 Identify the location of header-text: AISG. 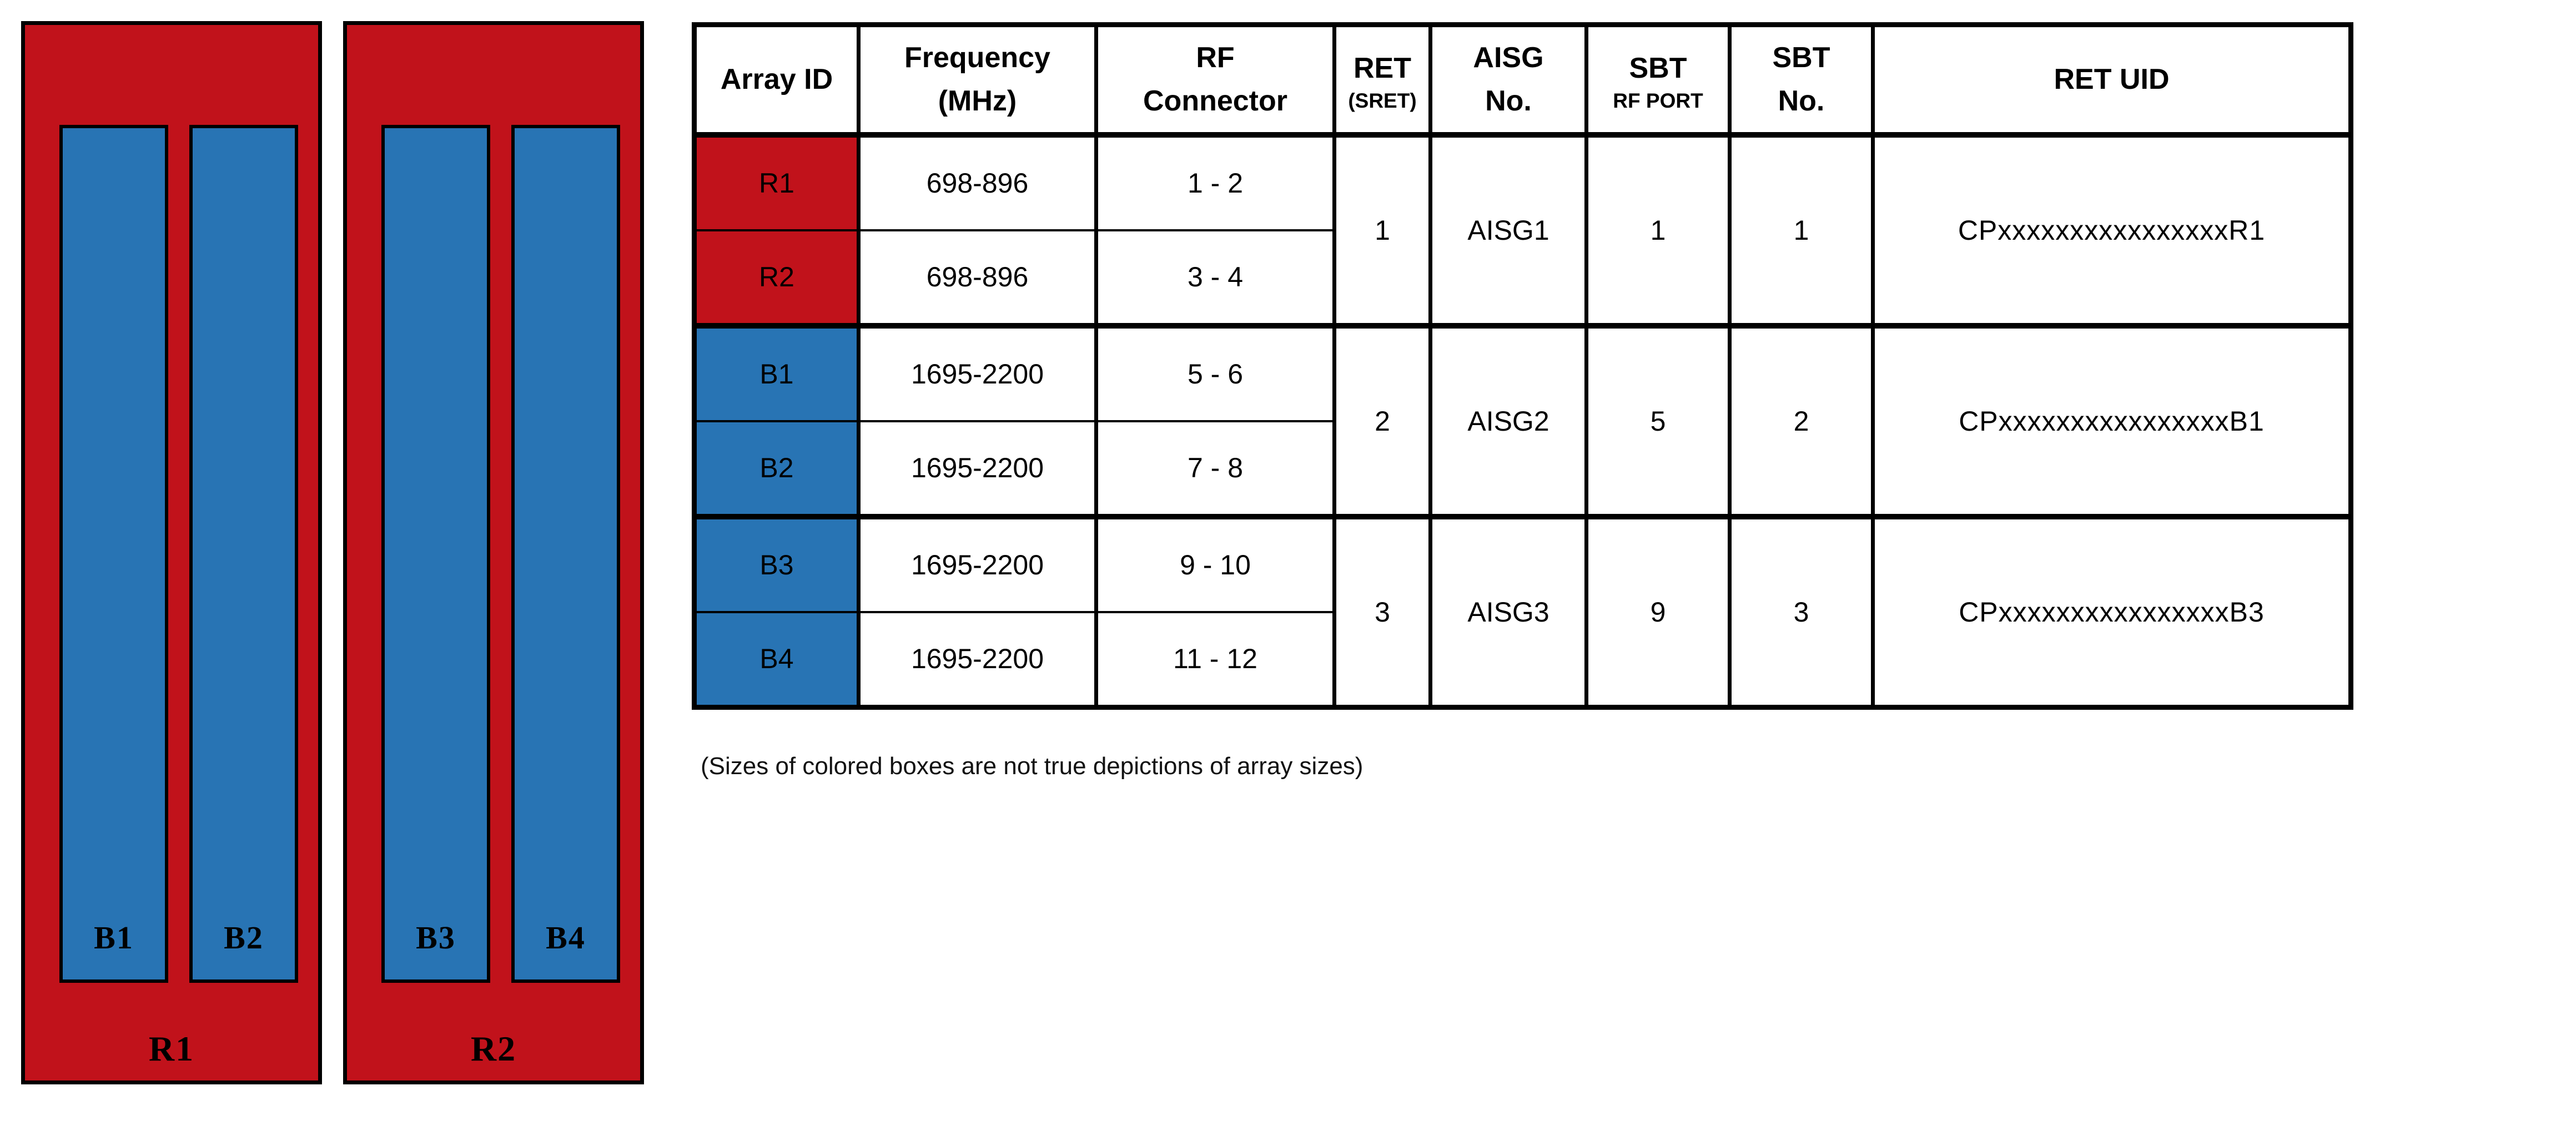
(1509, 58).